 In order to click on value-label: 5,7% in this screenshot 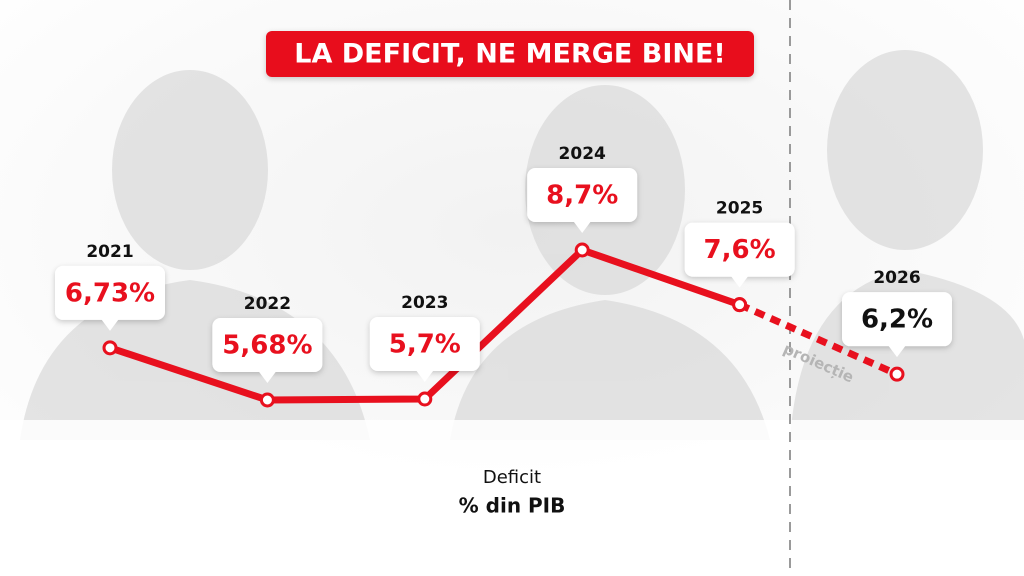, I will do `click(424, 350)`.